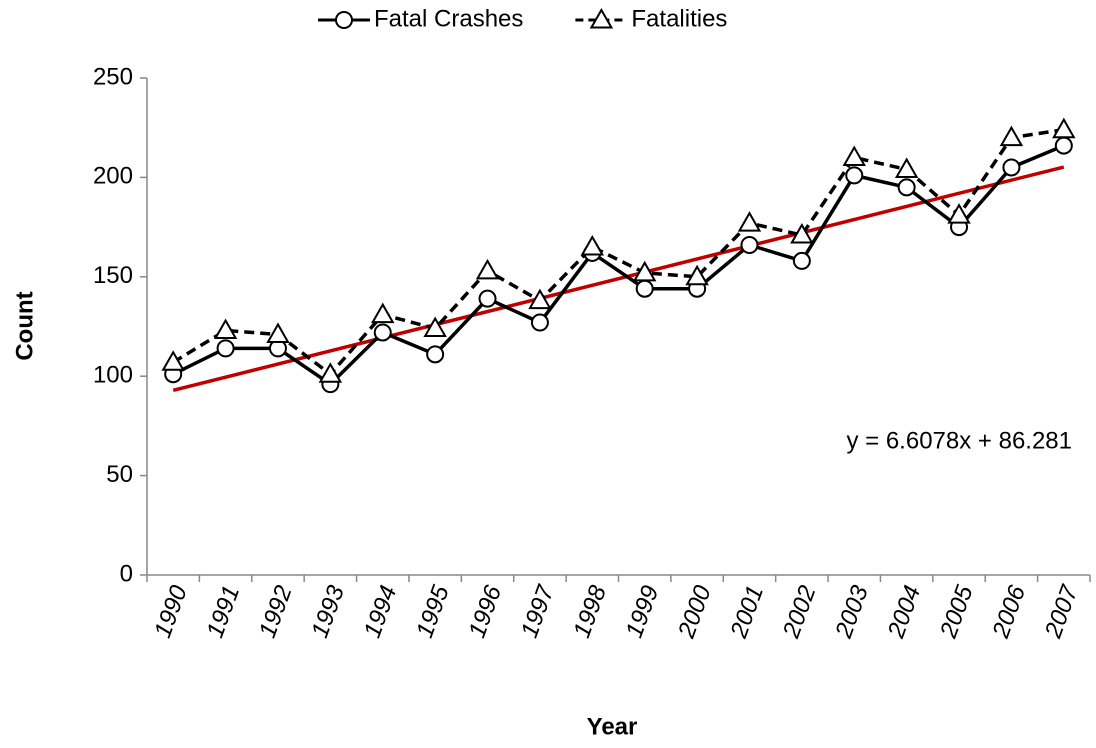 The height and width of the screenshot is (748, 1096). I want to click on y-axis-label: Count, so click(24, 325).